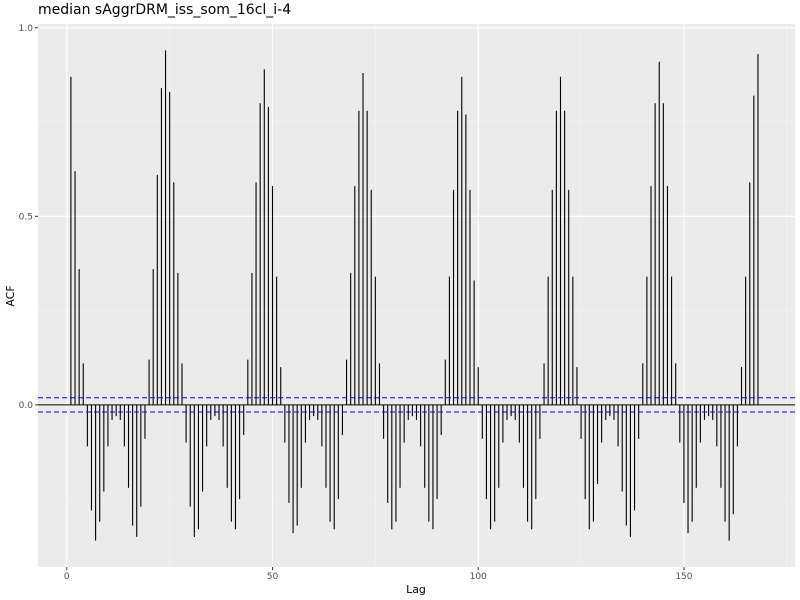 This screenshot has height=600, width=800. What do you see at coordinates (478, 577) in the screenshot?
I see `x-tick-label: 100` at bounding box center [478, 577].